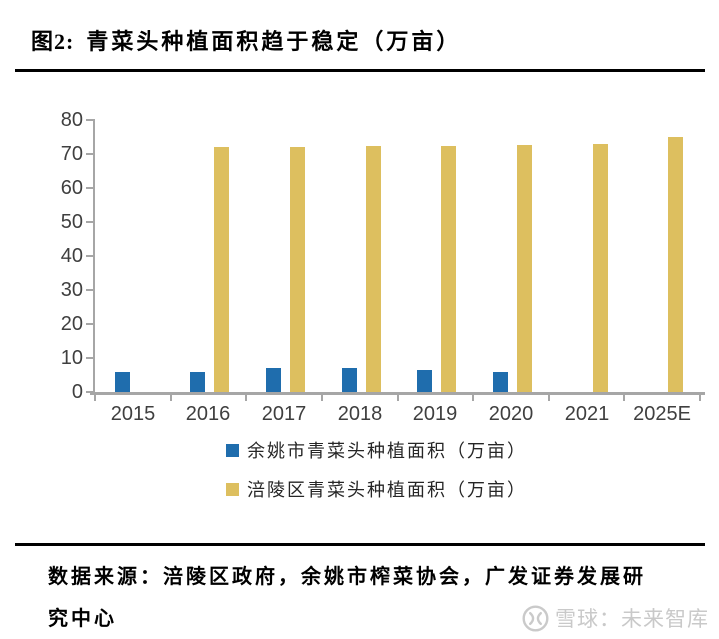  What do you see at coordinates (600, 268) in the screenshot?
I see `bar-2021-series1` at bounding box center [600, 268].